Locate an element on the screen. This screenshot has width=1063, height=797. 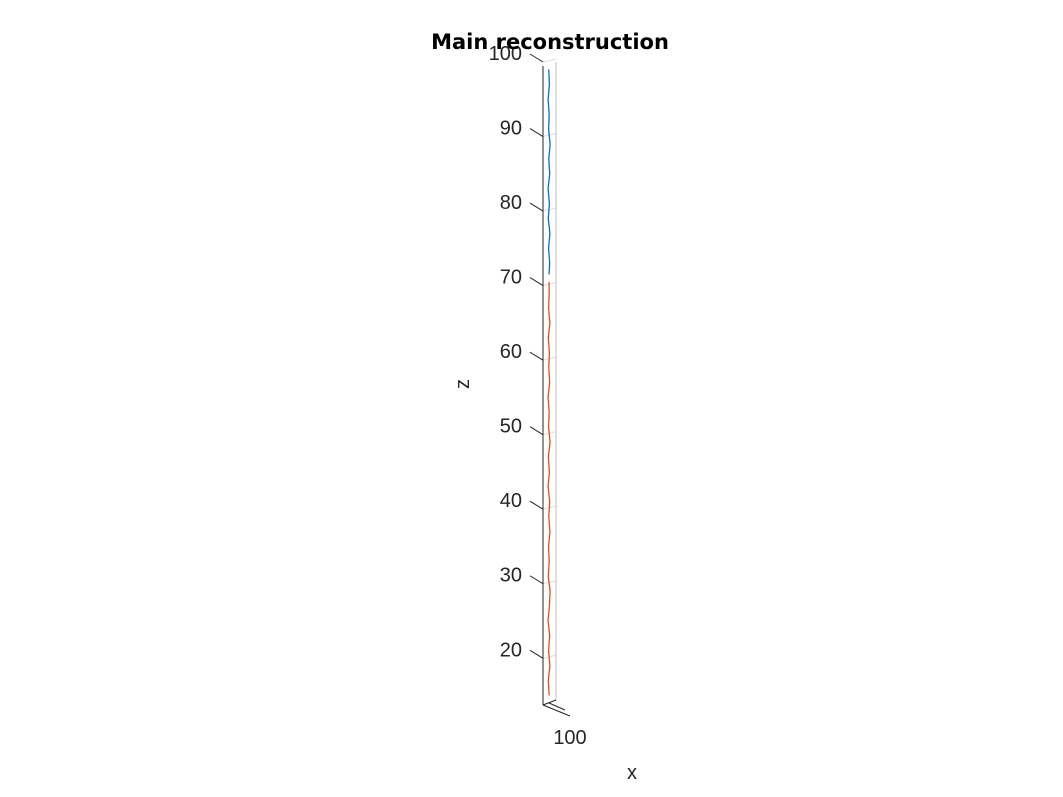
z-tick-label: 60 is located at coordinates (511, 352).